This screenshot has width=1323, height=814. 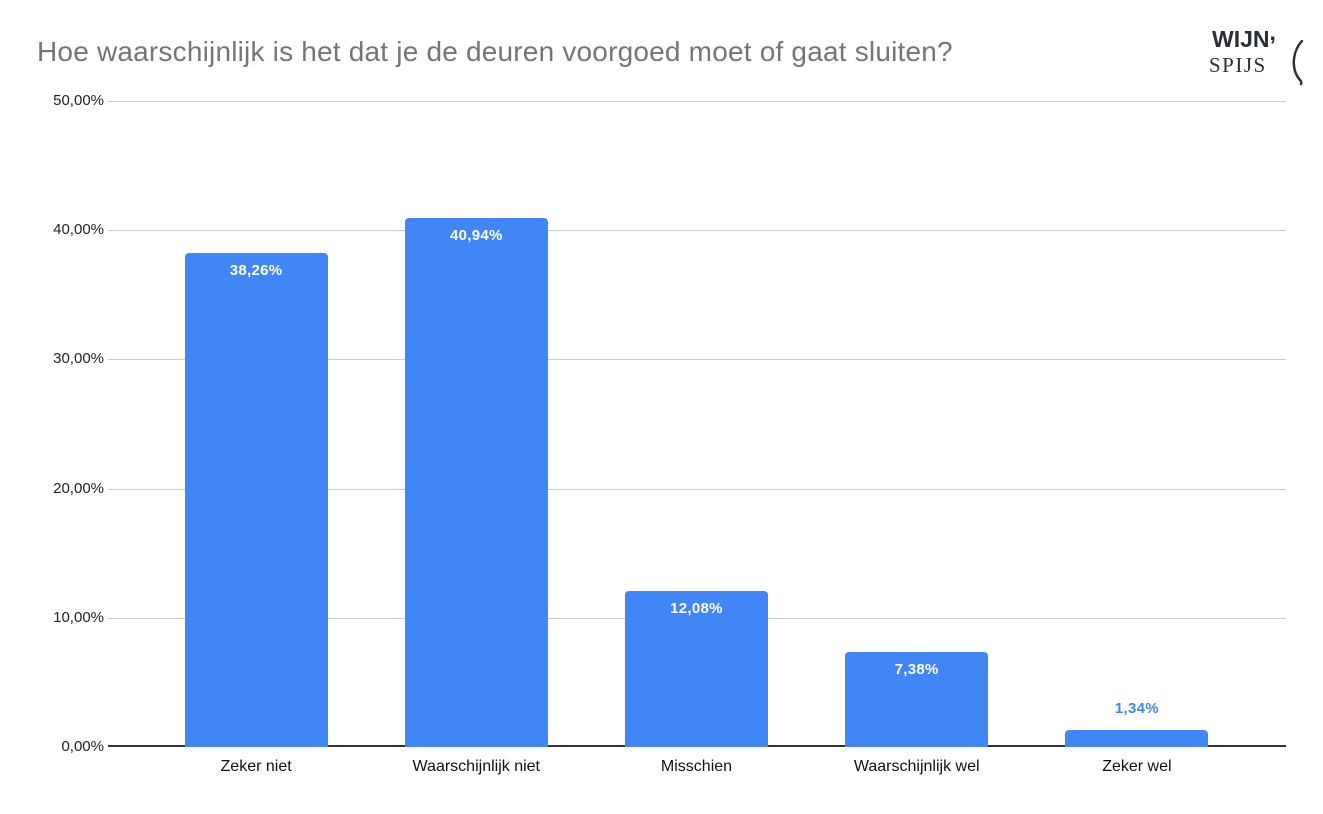 What do you see at coordinates (476, 236) in the screenshot?
I see `bar-value-label: 40,94%` at bounding box center [476, 236].